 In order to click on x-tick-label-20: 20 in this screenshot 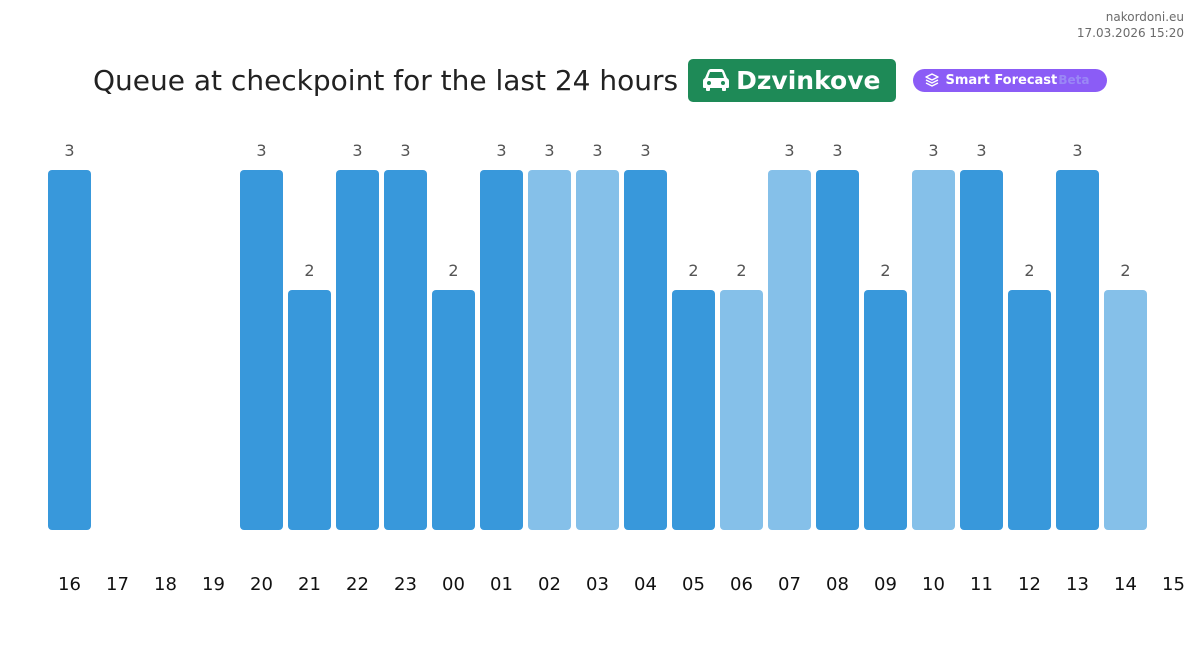, I will do `click(261, 584)`.